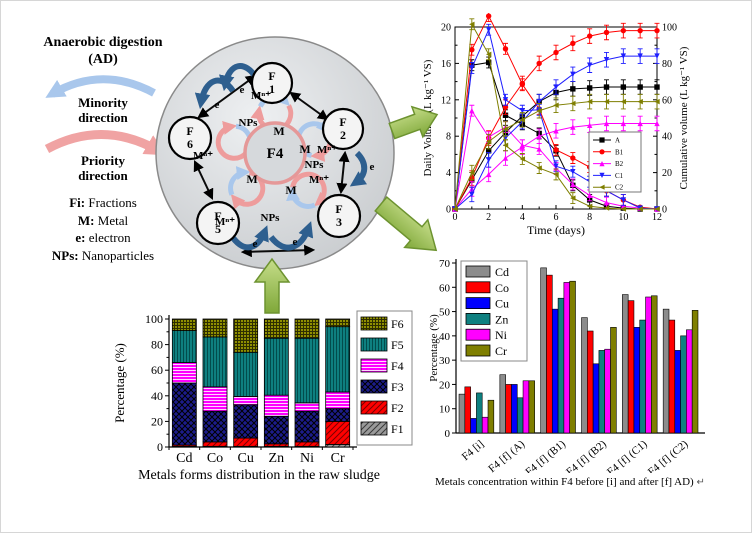  I want to click on svg-text: 6, so click(556, 217).